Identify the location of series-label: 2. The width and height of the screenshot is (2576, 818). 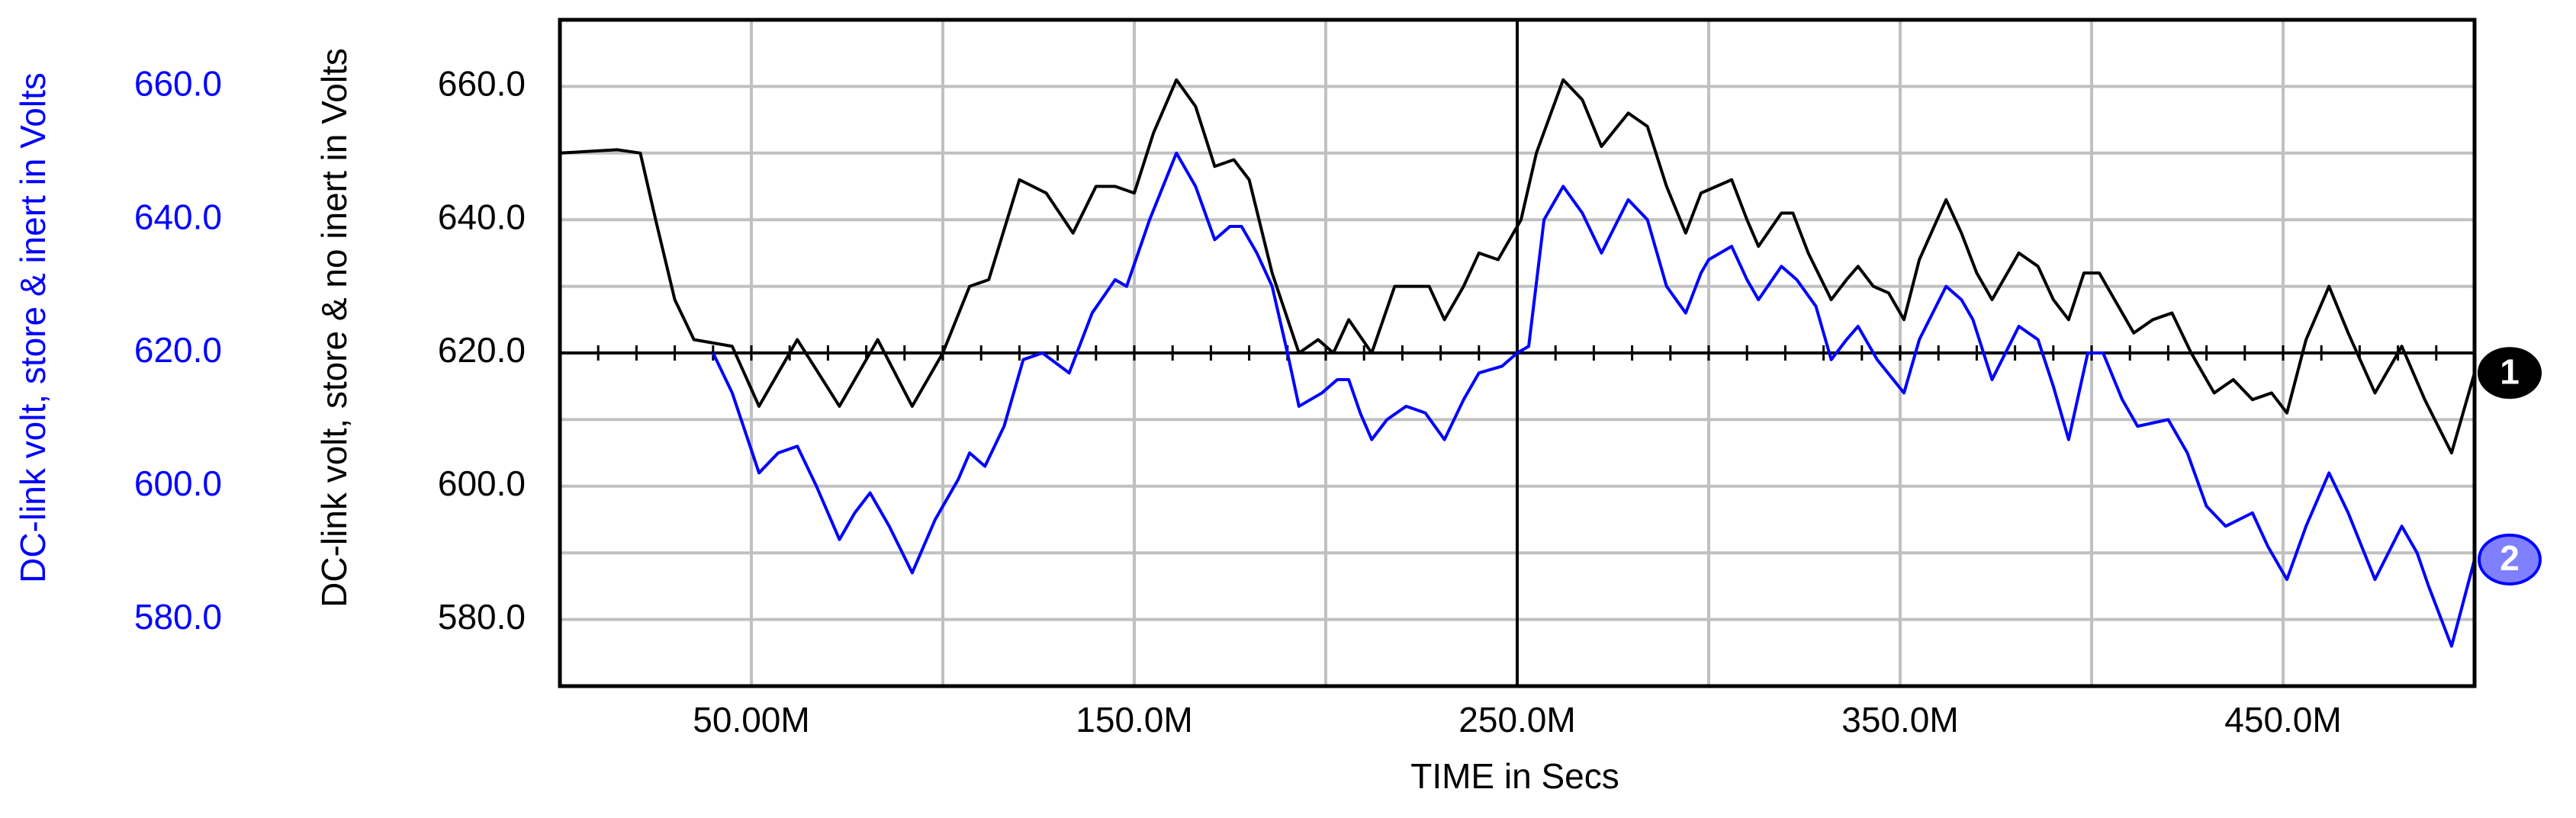
(2510, 558).